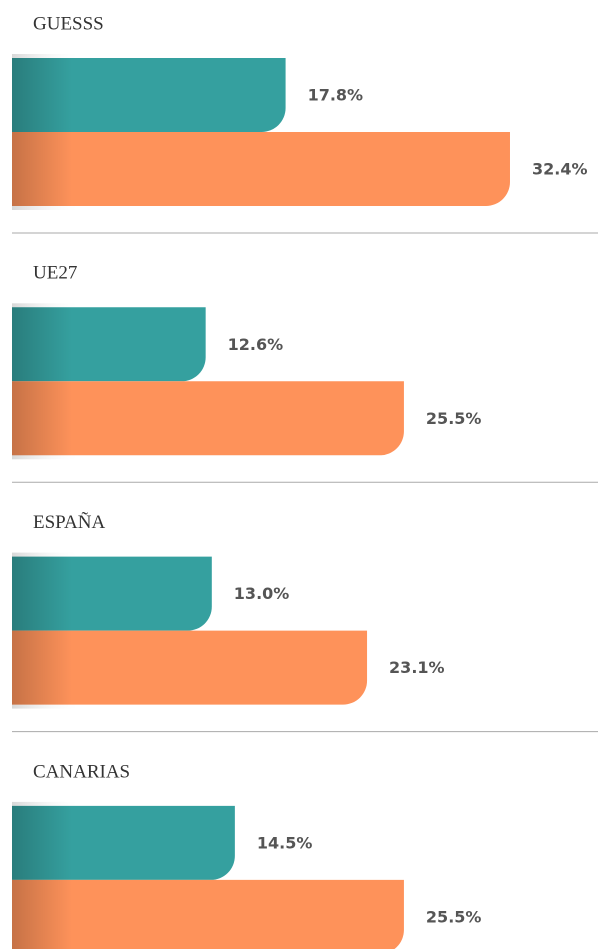 The width and height of the screenshot is (598, 949). Describe the element at coordinates (560, 169) in the screenshot. I see `value-label: 32.4%` at that location.